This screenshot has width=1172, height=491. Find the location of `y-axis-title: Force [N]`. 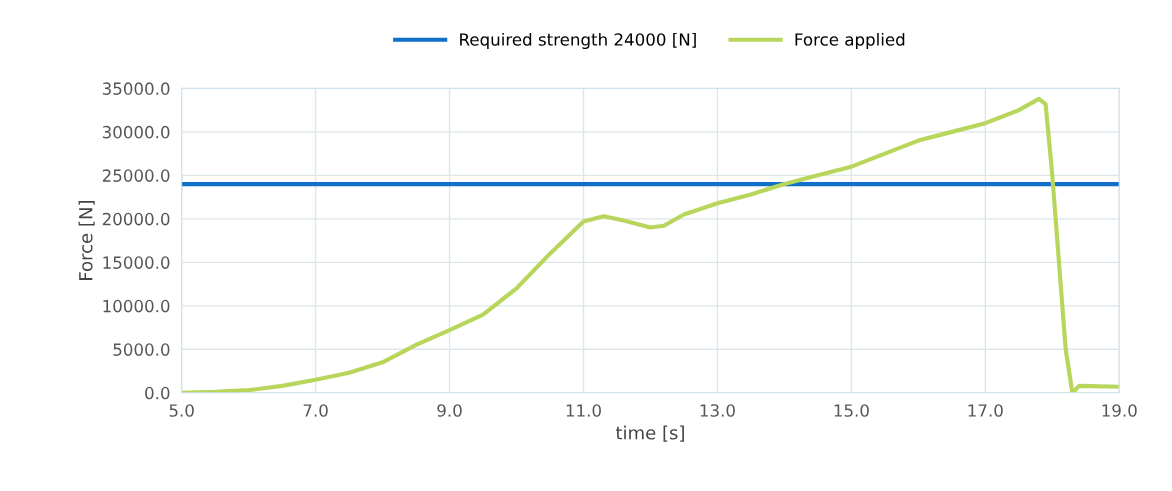

y-axis-title: Force [N] is located at coordinates (86, 240).